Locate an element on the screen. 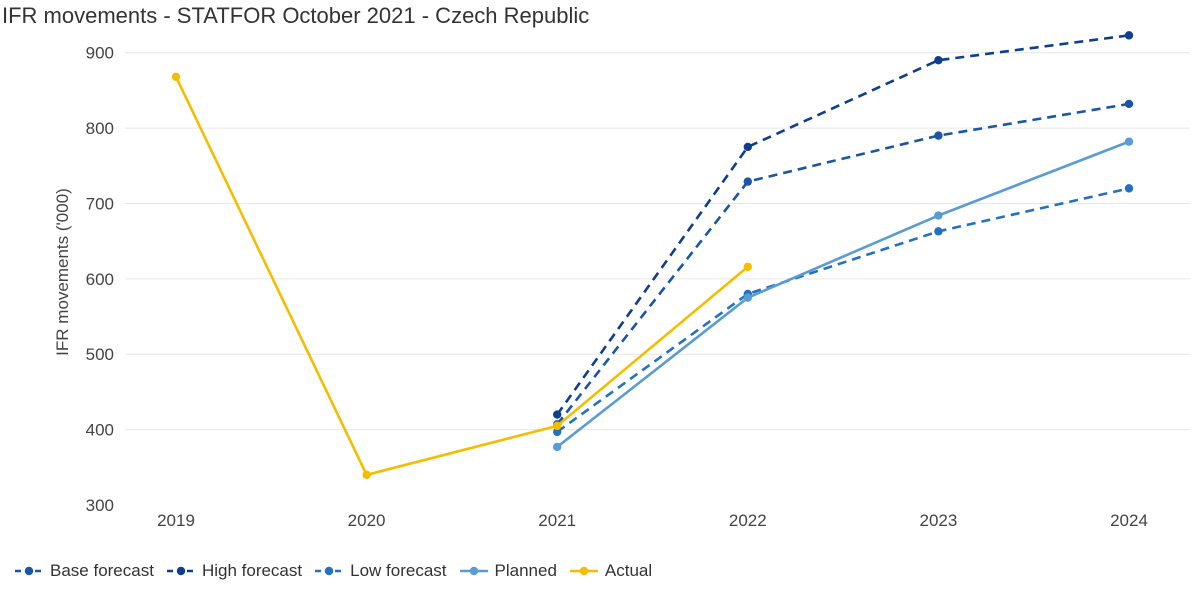  y-tick-label: 700 is located at coordinates (100, 203).